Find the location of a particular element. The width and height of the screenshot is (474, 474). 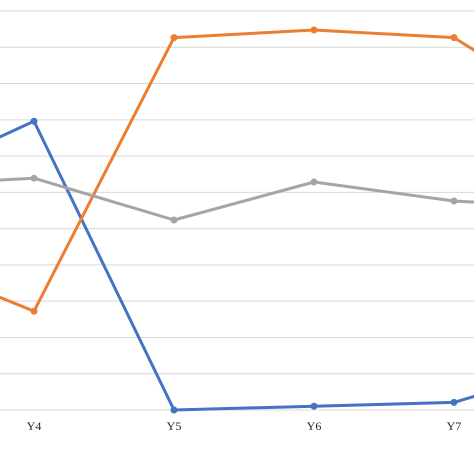

x-tick-label: Y5 is located at coordinates (174, 426).